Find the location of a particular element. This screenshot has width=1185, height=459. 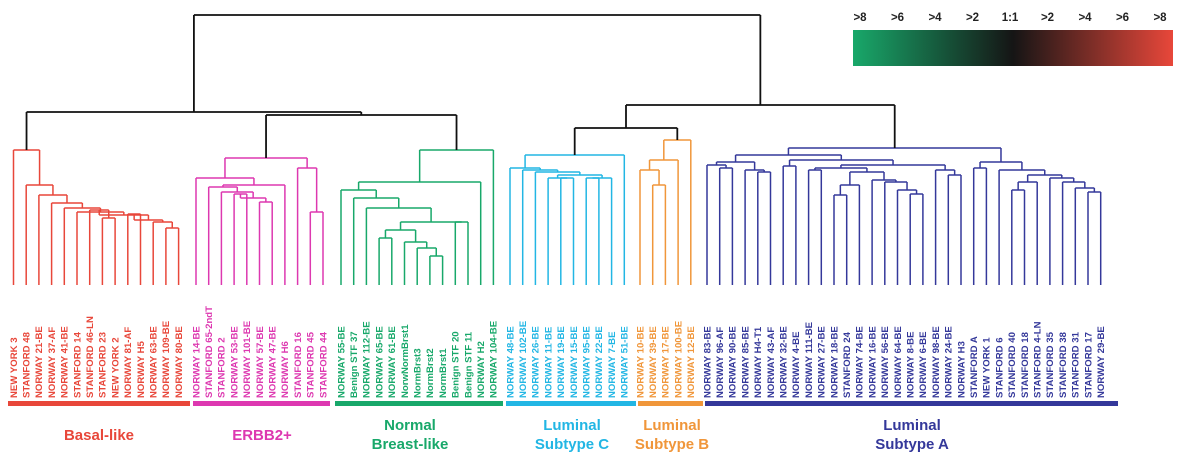

sample-label: NORWAY 27-BE is located at coordinates (822, 362).